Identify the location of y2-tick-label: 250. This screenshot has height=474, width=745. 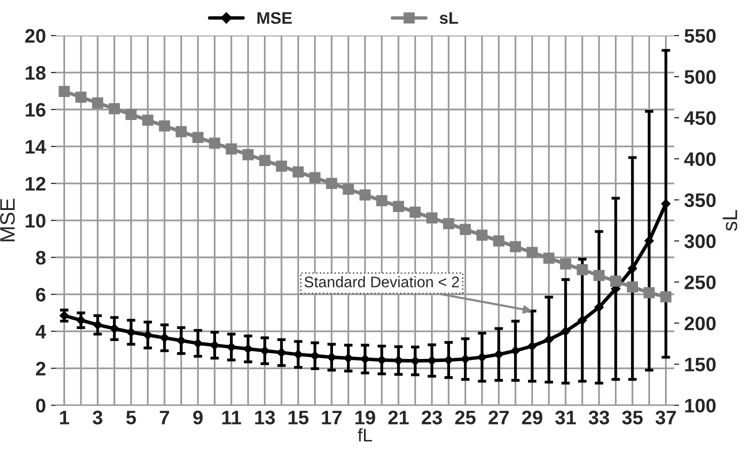
(700, 283).